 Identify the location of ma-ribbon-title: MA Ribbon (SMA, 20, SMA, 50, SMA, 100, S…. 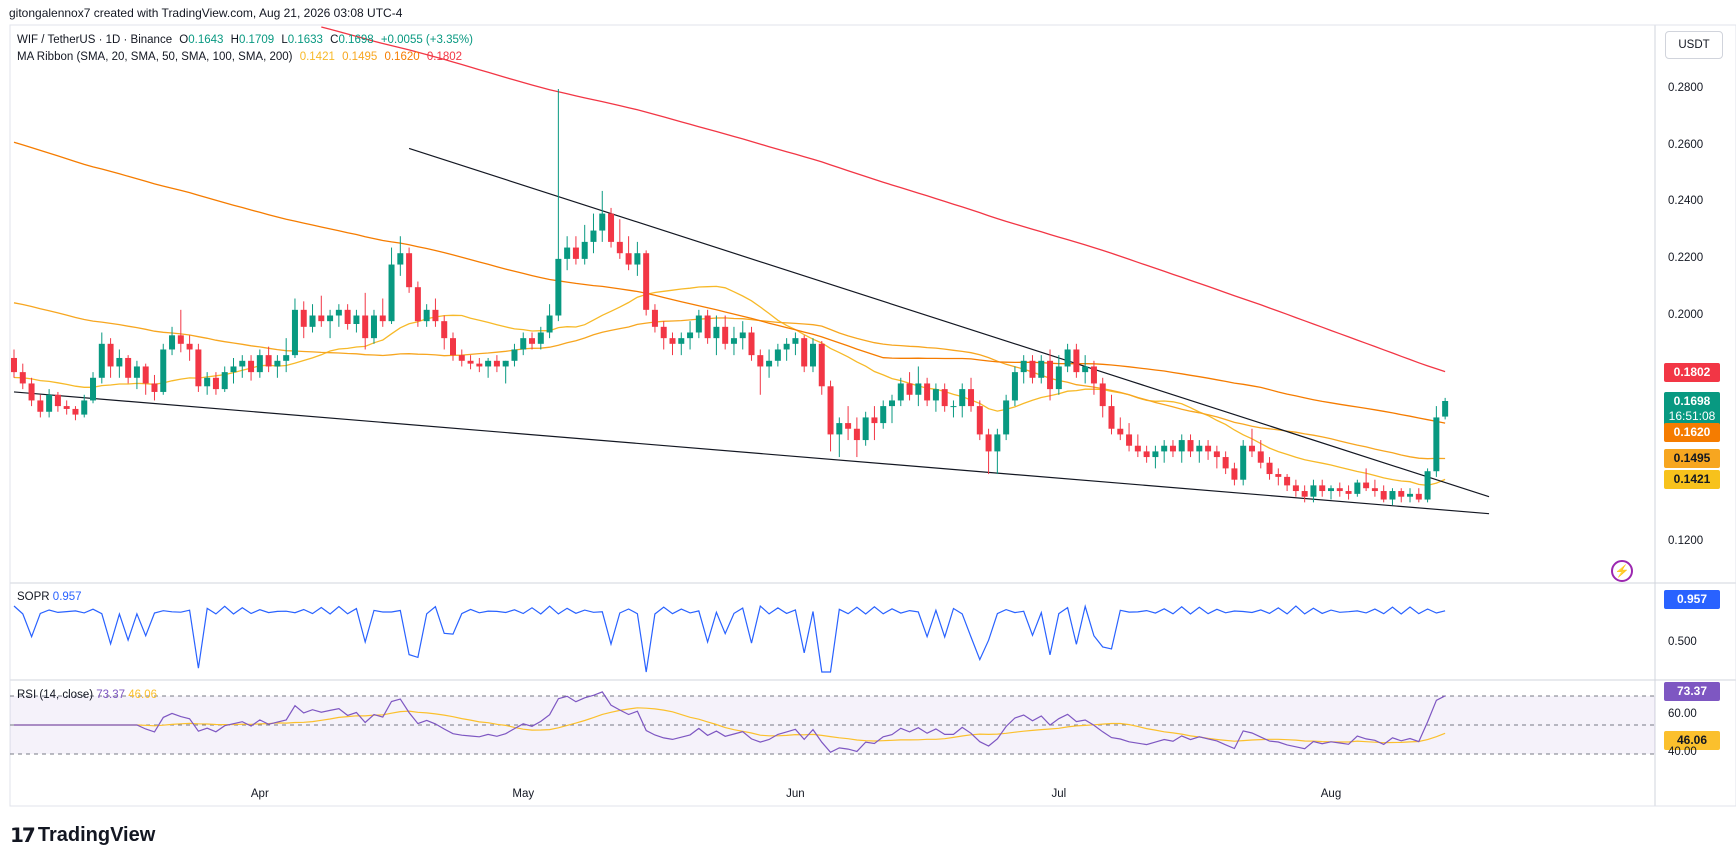
(155, 57).